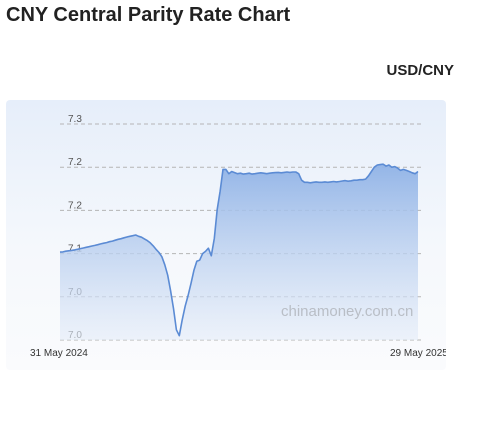 The image size is (500, 431). Describe the element at coordinates (347, 311) in the screenshot. I see `watermark: chinamoney.com.cn` at that location.